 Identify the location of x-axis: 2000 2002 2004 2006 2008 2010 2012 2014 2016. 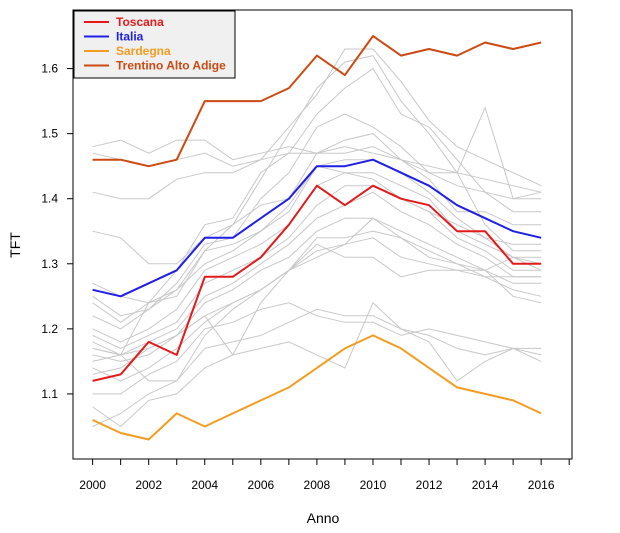
(324, 475).